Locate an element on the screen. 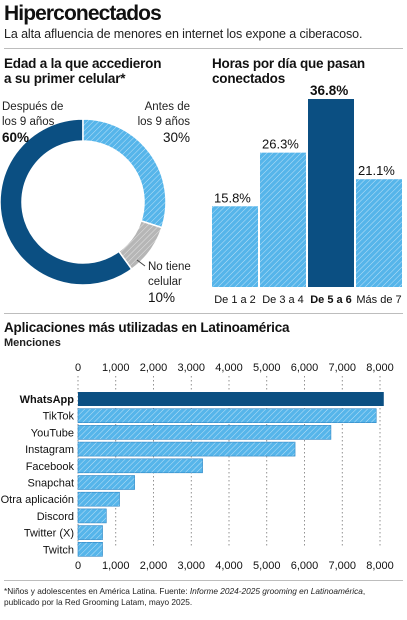  hours-value-label: 15.8% is located at coordinates (232, 197).